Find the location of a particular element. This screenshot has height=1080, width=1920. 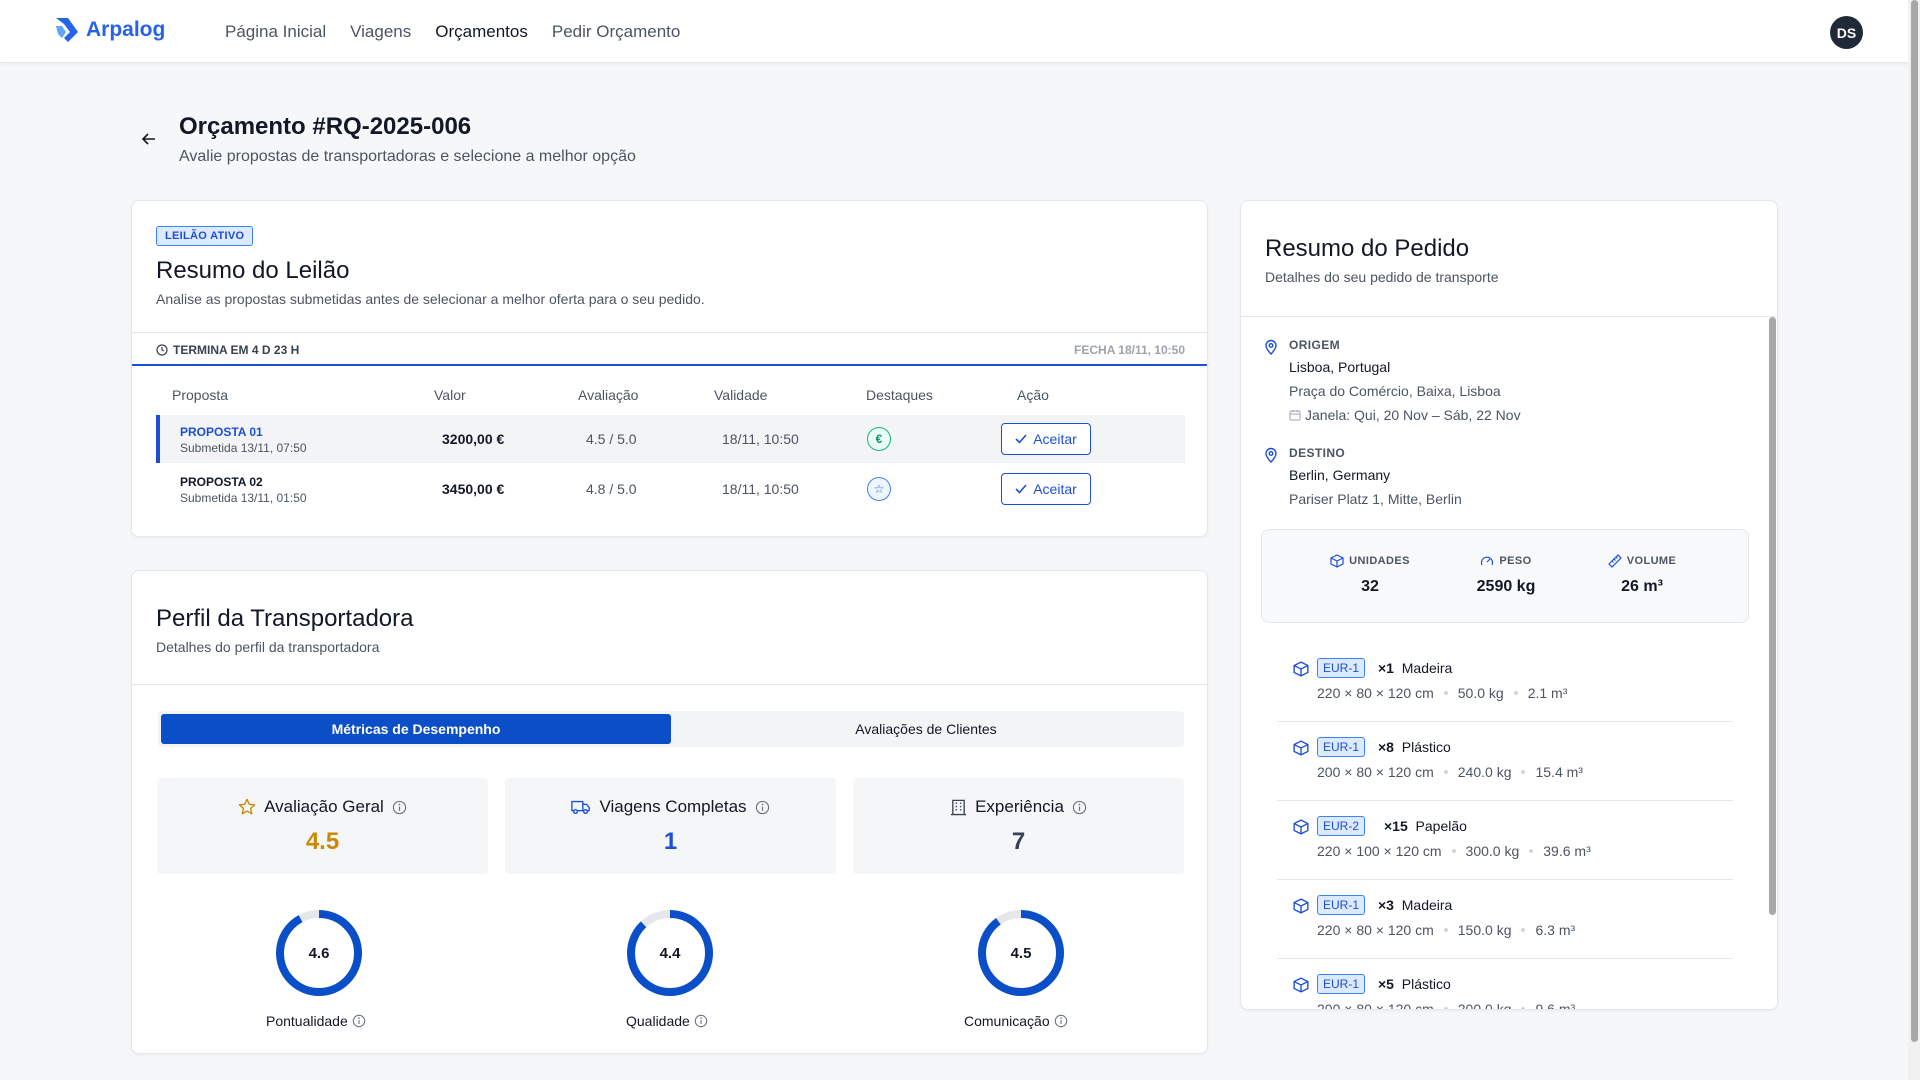

stat-label: Avaliação Geral is located at coordinates (324, 806).